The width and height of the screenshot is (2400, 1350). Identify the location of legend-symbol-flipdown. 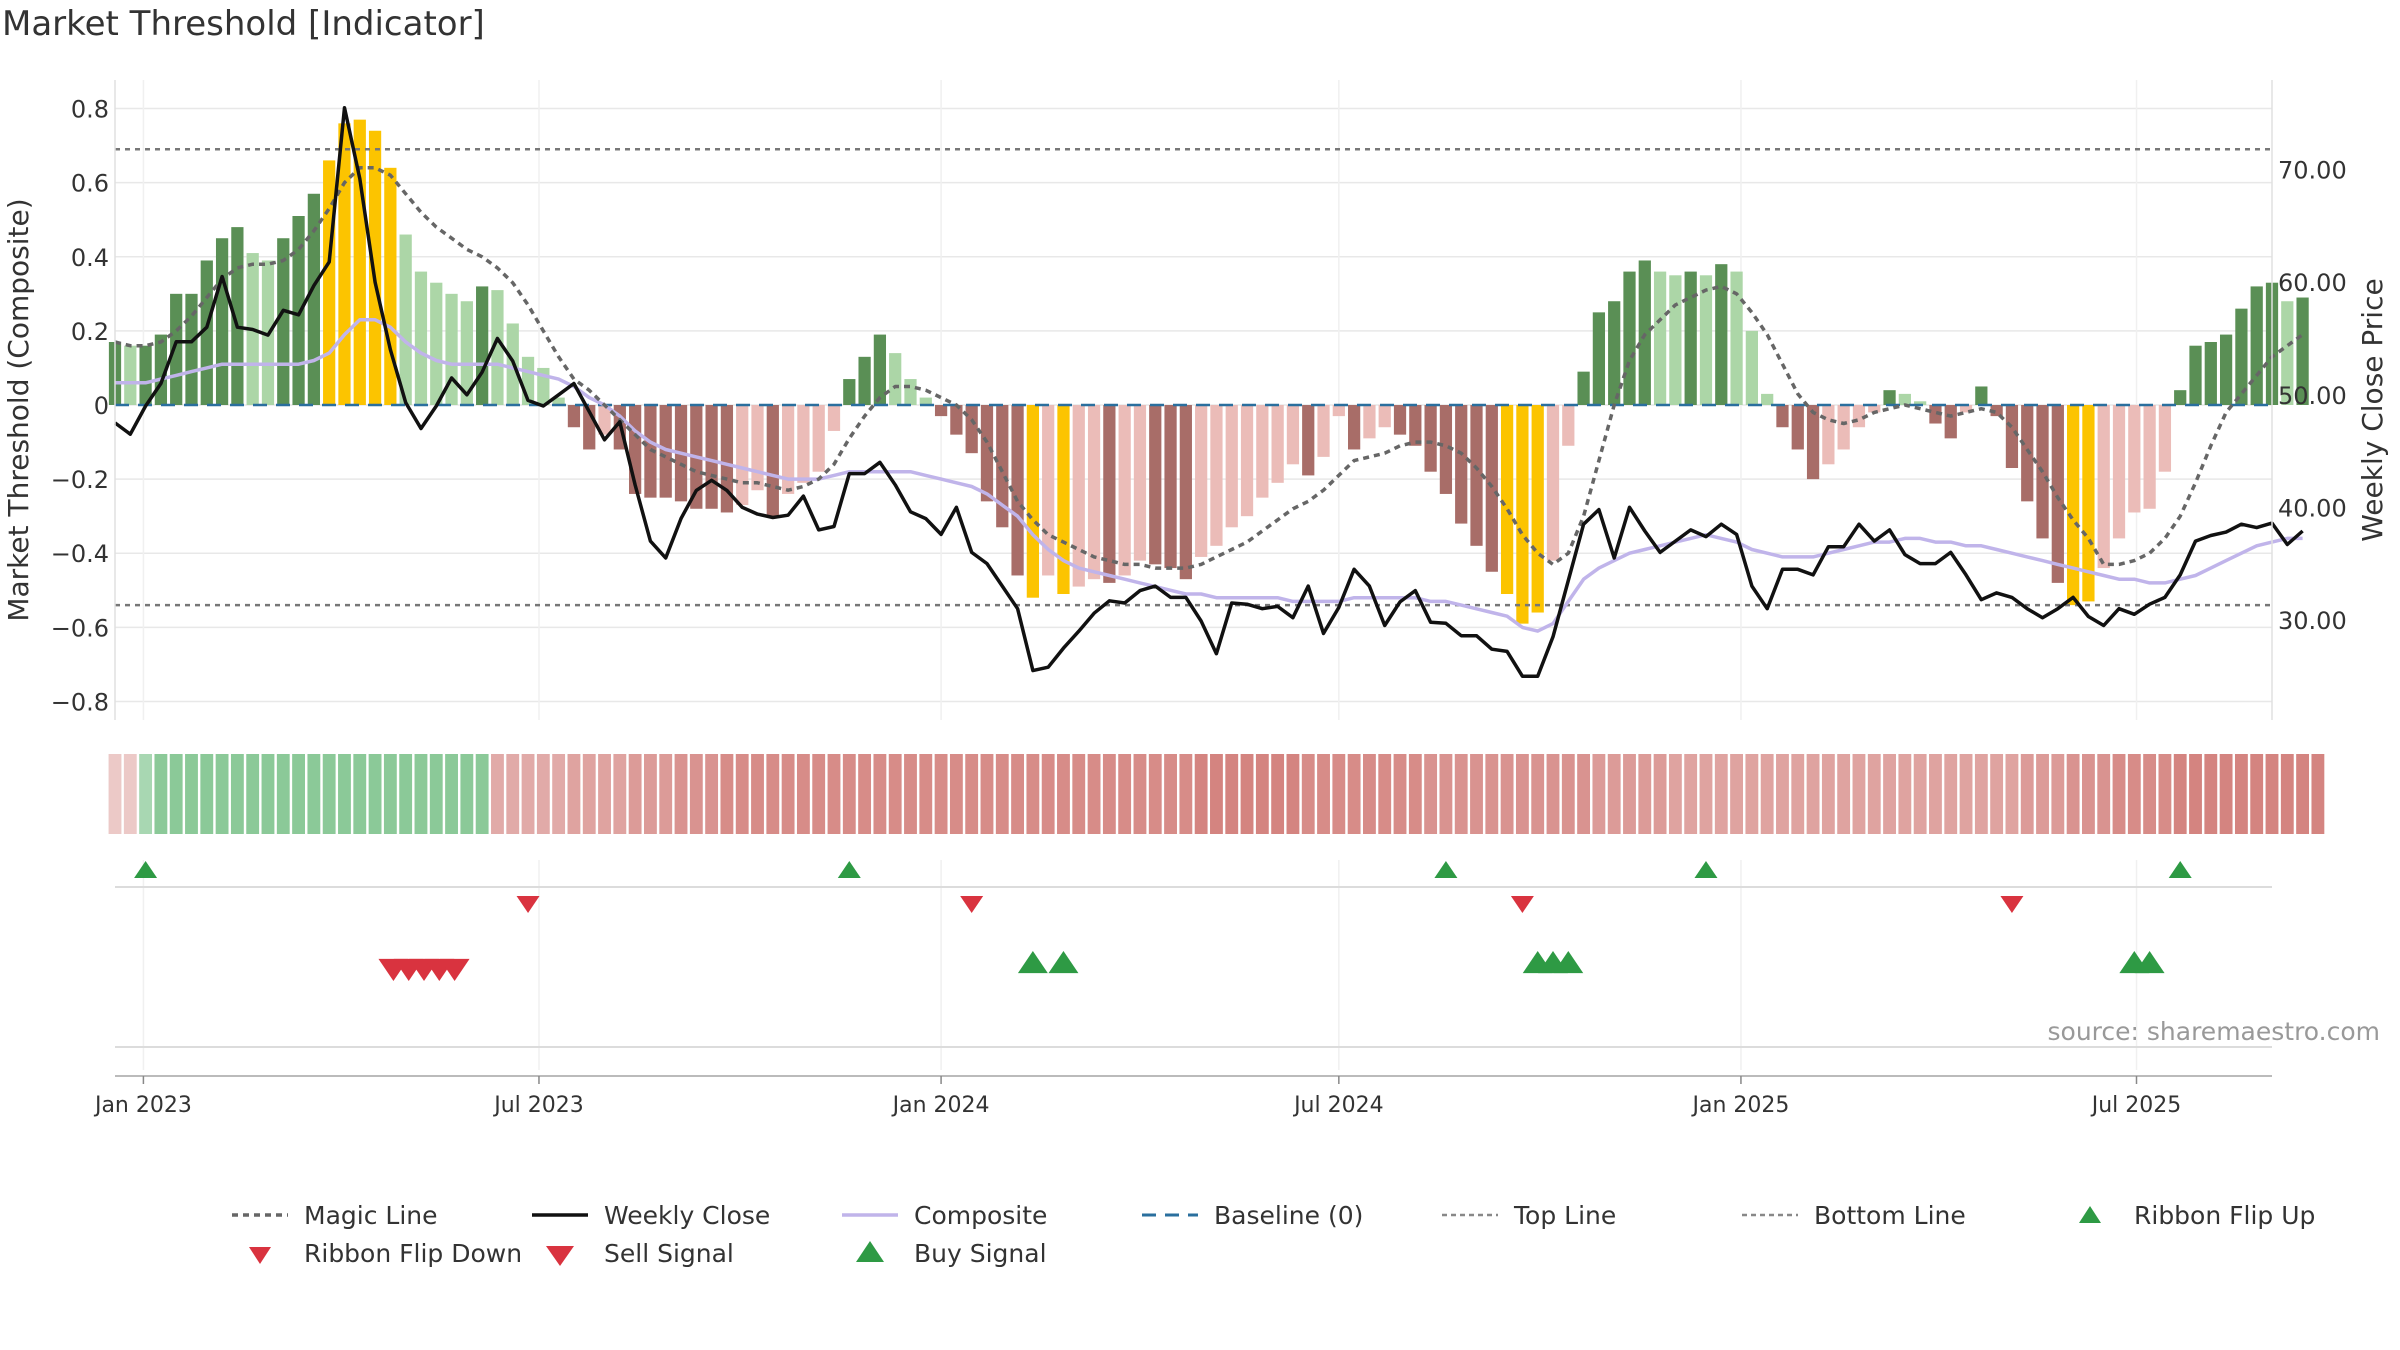
(260, 1255).